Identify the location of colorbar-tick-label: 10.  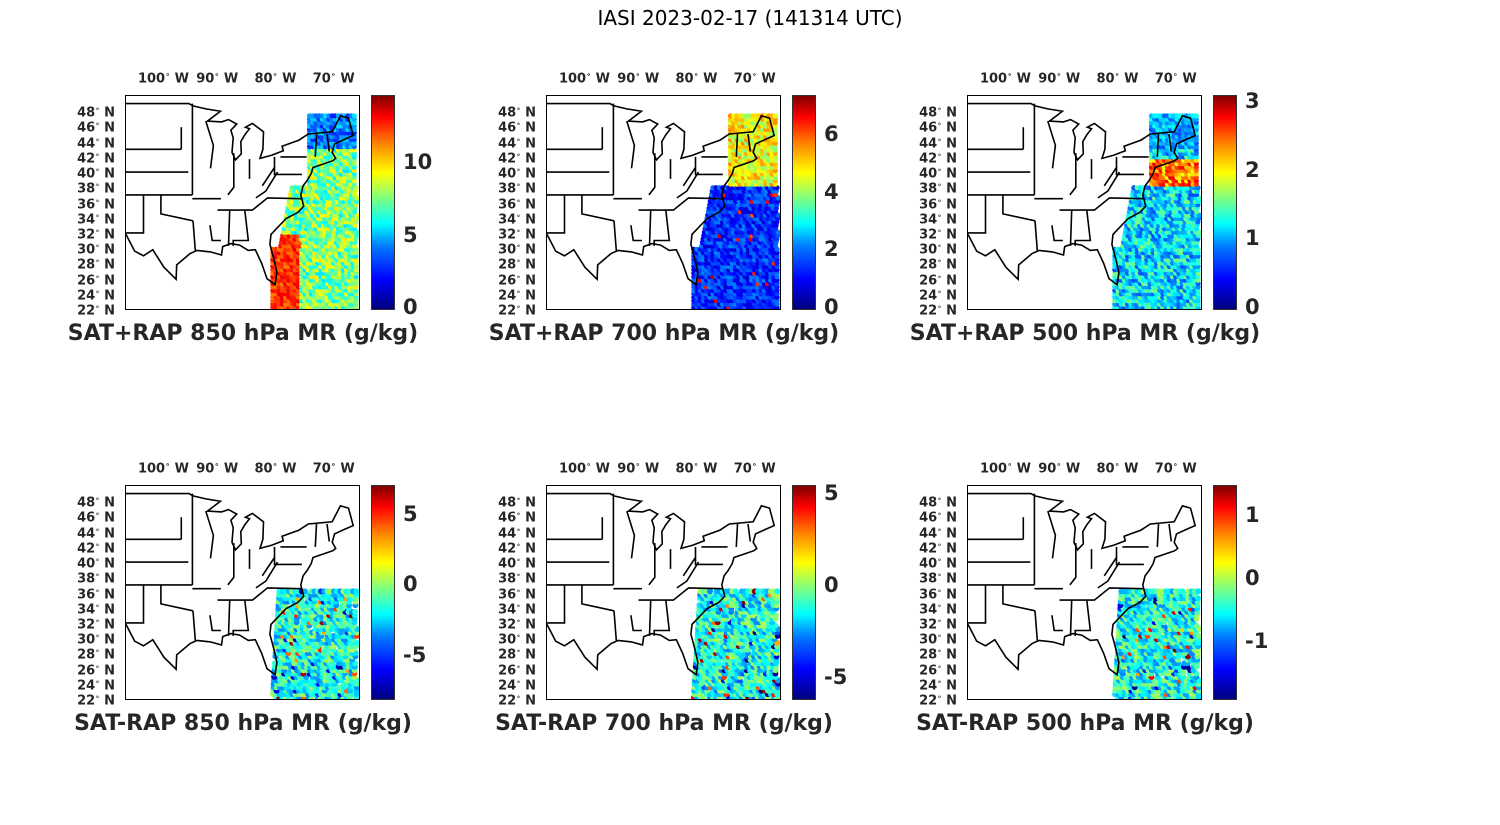
(418, 162).